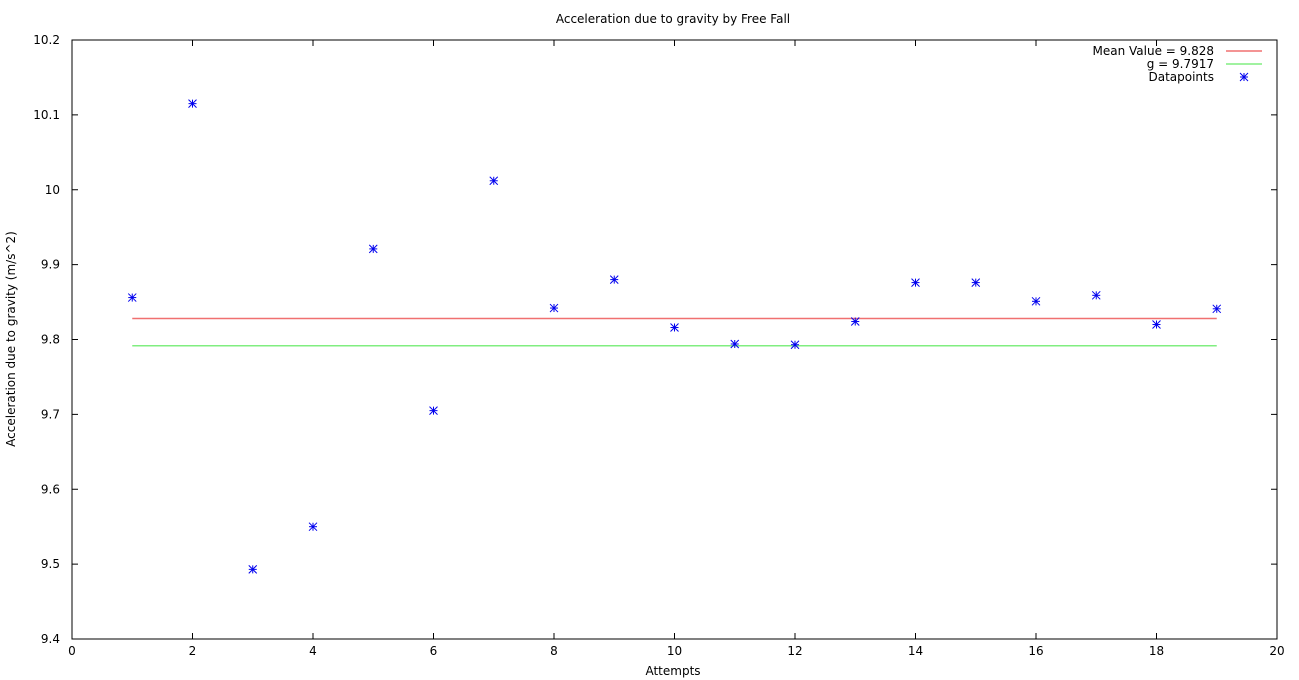  Describe the element at coordinates (50, 564) in the screenshot. I see `y-tick-label: 9.5` at that location.